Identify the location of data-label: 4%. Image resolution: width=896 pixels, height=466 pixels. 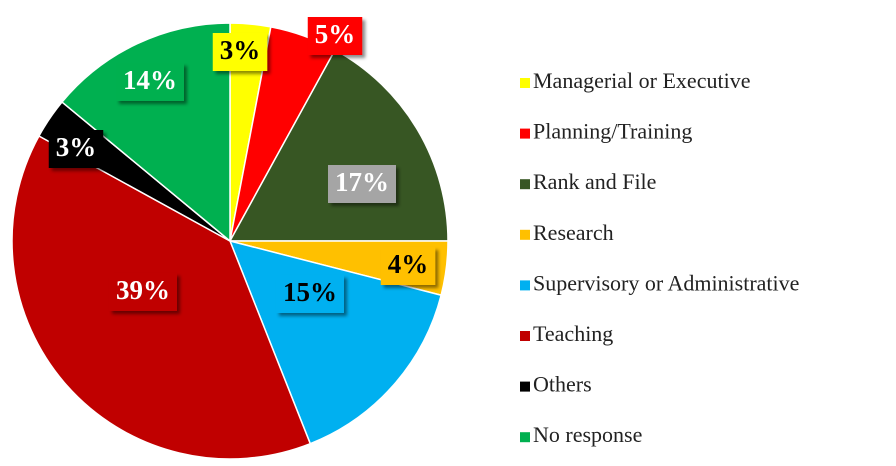
(408, 264).